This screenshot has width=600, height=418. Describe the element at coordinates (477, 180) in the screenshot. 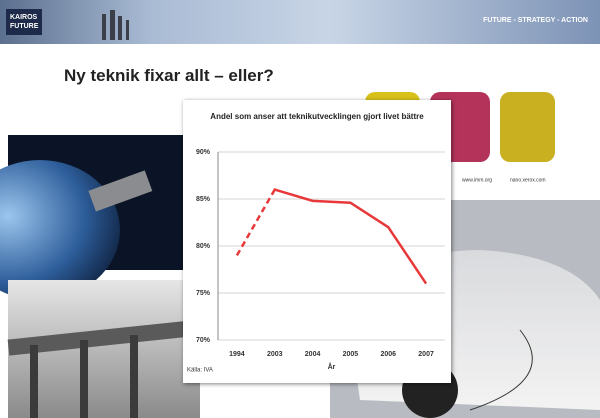

I see `image-credit: www.imm.org` at that location.